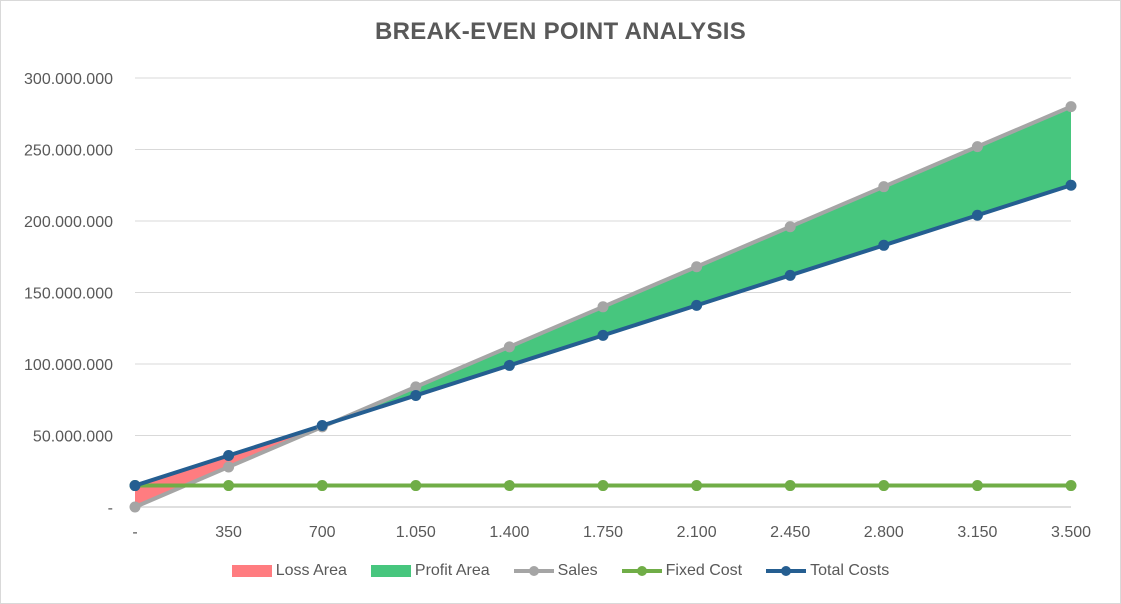 The width and height of the screenshot is (1121, 604). What do you see at coordinates (134, 532) in the screenshot?
I see `x-tick-label: -` at bounding box center [134, 532].